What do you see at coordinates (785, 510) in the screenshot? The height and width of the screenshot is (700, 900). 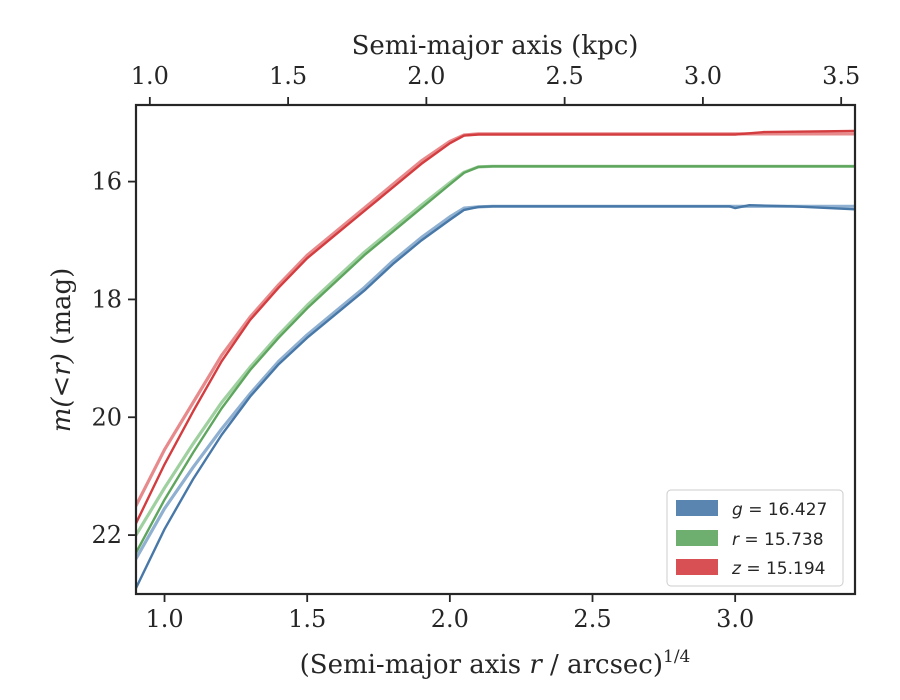 I see `legend-value-g: = 16.427` at bounding box center [785, 510].